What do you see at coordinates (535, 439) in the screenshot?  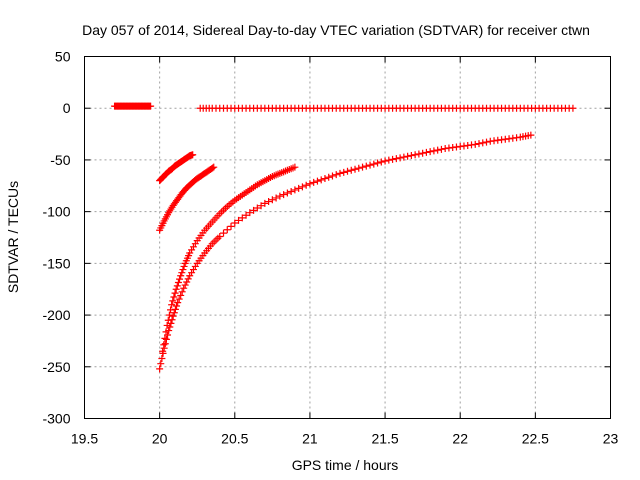 I see `x-tick-label: 22.5` at bounding box center [535, 439].